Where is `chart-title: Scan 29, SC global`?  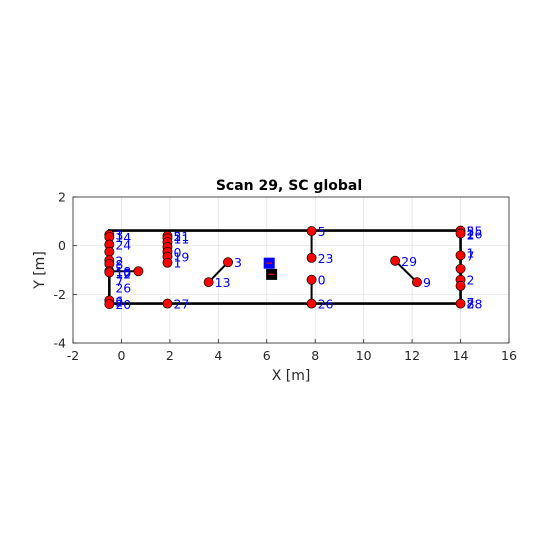
chart-title: Scan 29, SC global is located at coordinates (289, 186).